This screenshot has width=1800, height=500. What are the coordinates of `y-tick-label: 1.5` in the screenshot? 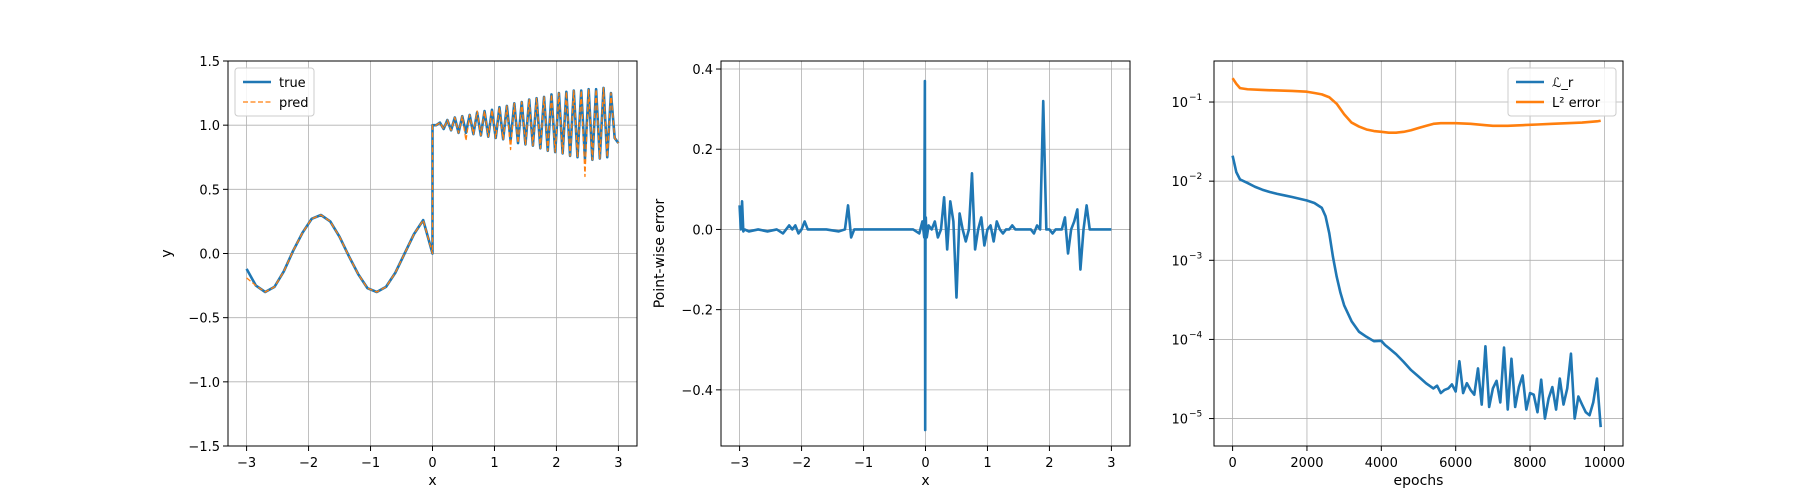 It's located at (209, 62).